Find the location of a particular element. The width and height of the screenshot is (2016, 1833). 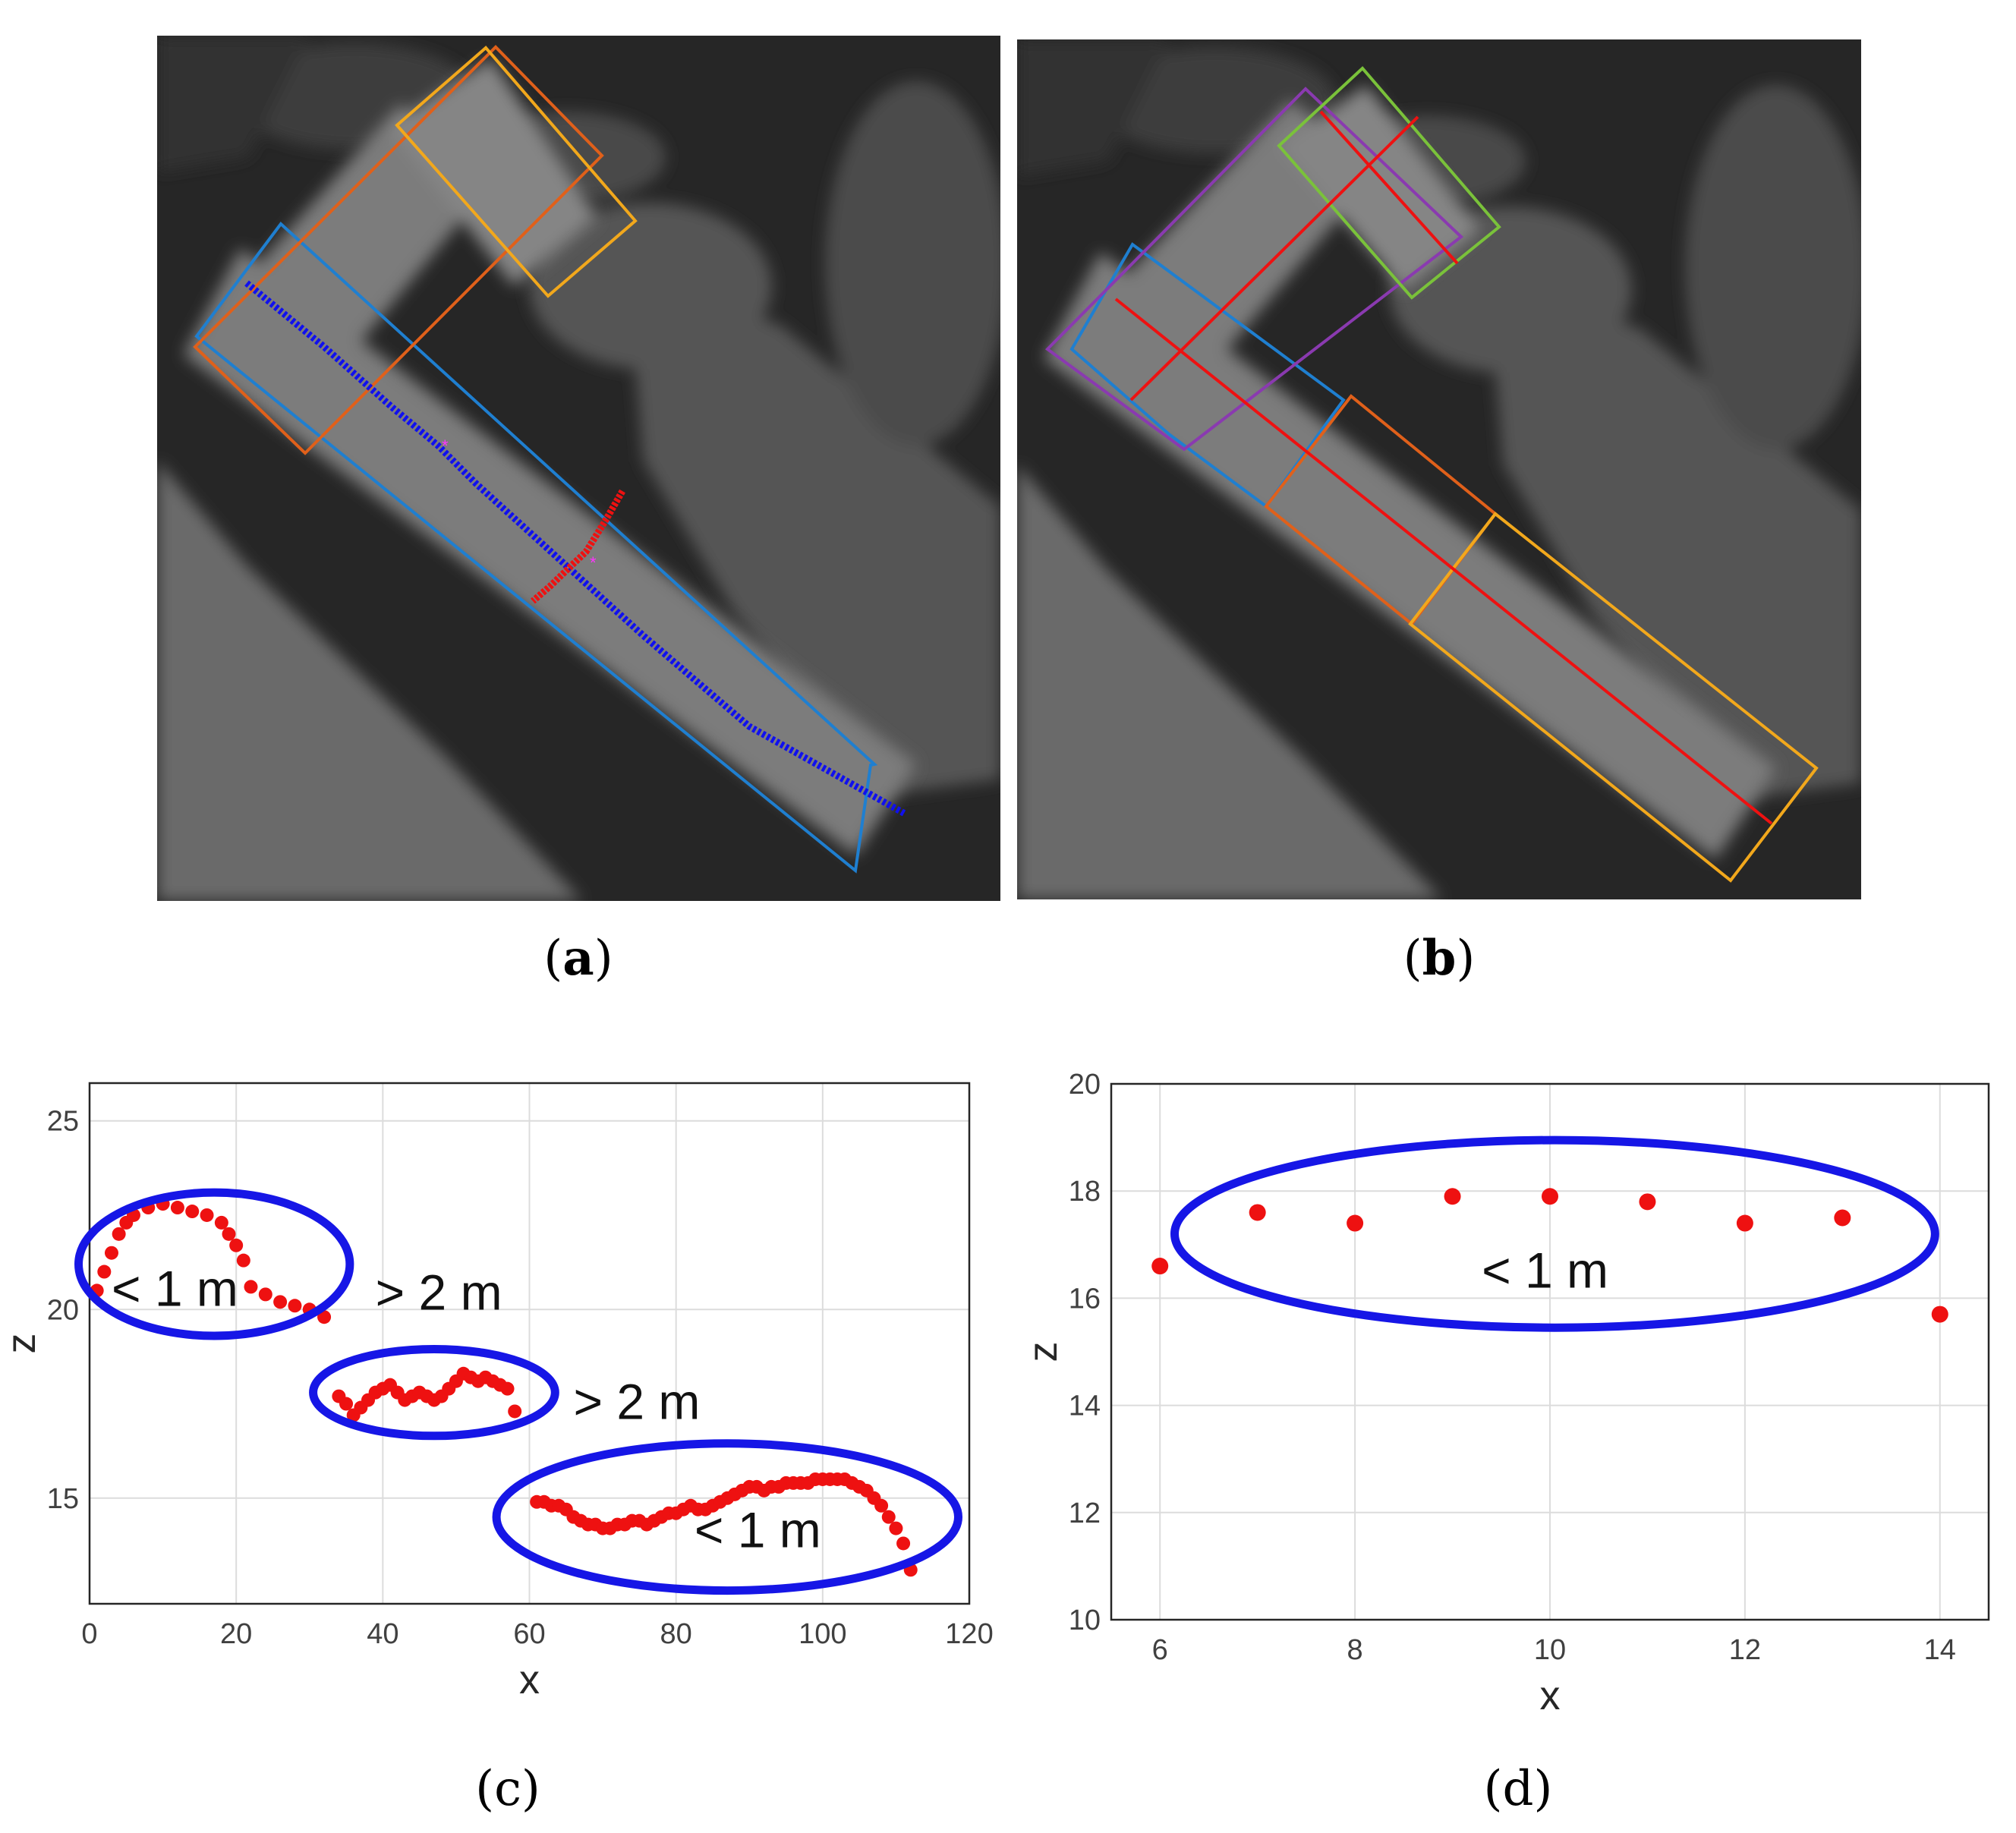

x-tick-label: 0 is located at coordinates (89, 1634).